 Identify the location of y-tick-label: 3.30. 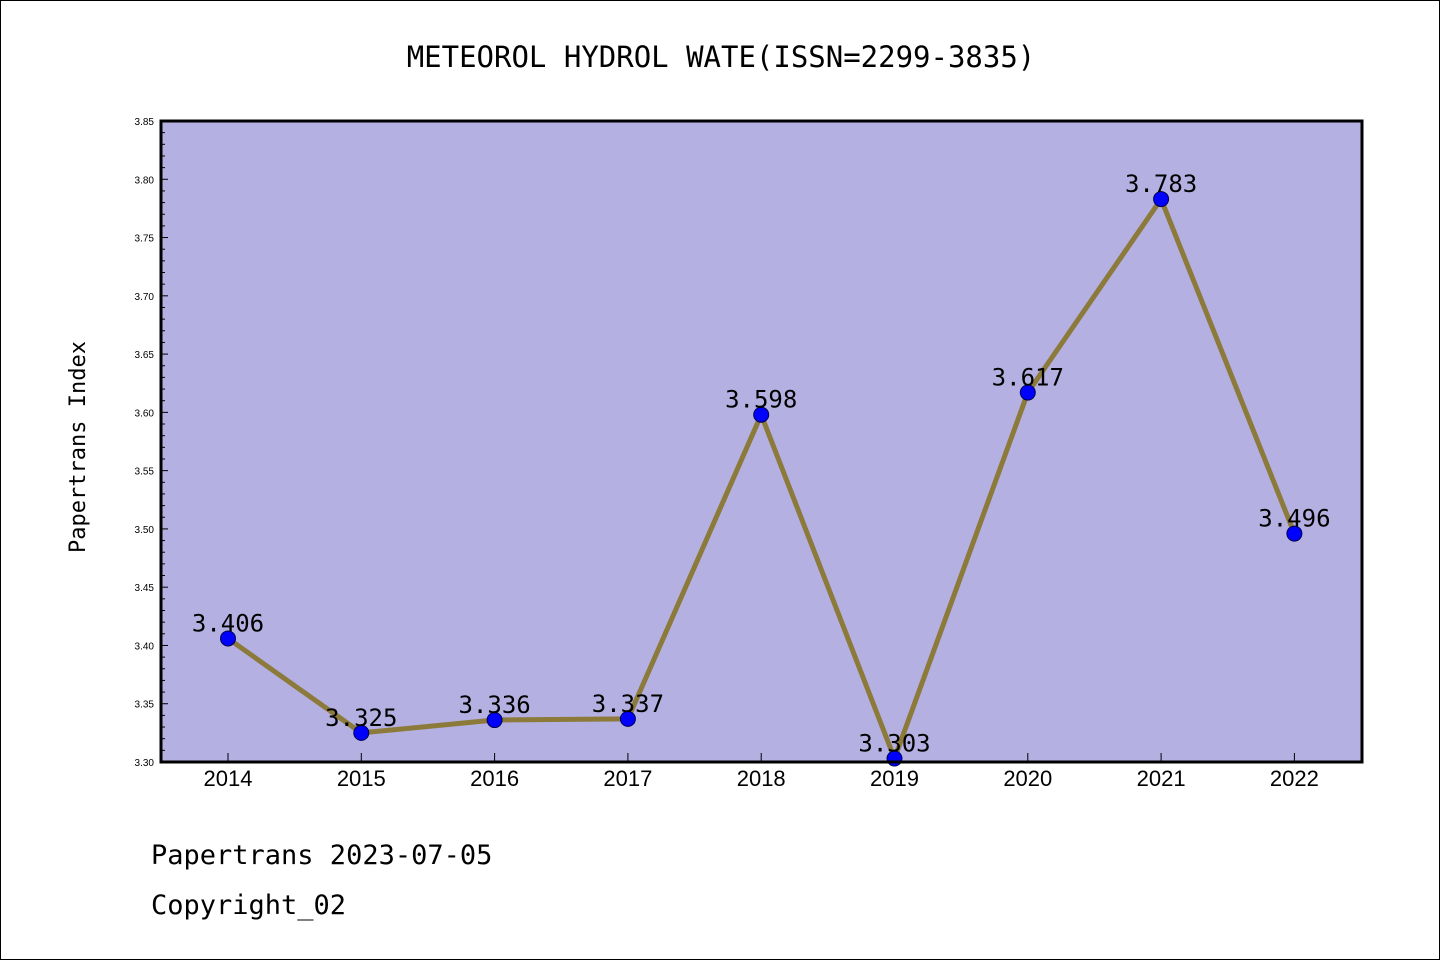
(145, 763).